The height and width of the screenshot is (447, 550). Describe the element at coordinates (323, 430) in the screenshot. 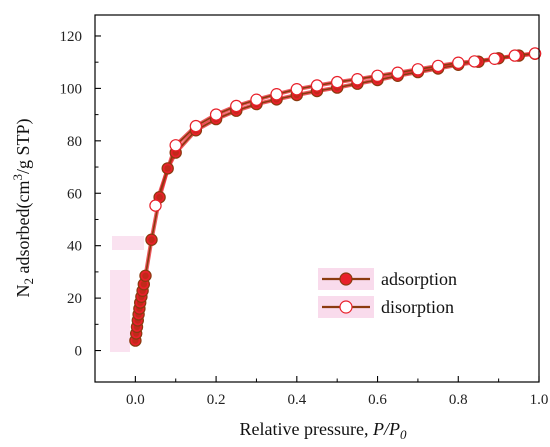

I see `x-axis-title: Relative pressure, P/P0` at that location.